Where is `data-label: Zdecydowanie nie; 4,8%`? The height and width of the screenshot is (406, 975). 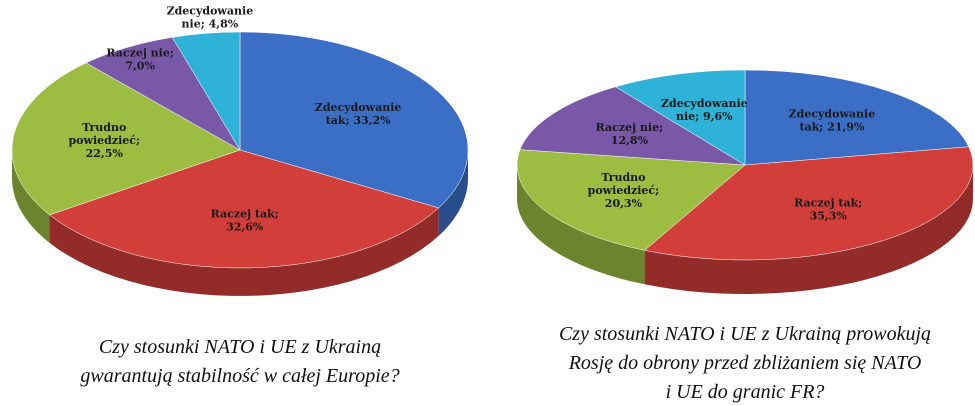 data-label: Zdecydowanie nie; 4,8% is located at coordinates (210, 17).